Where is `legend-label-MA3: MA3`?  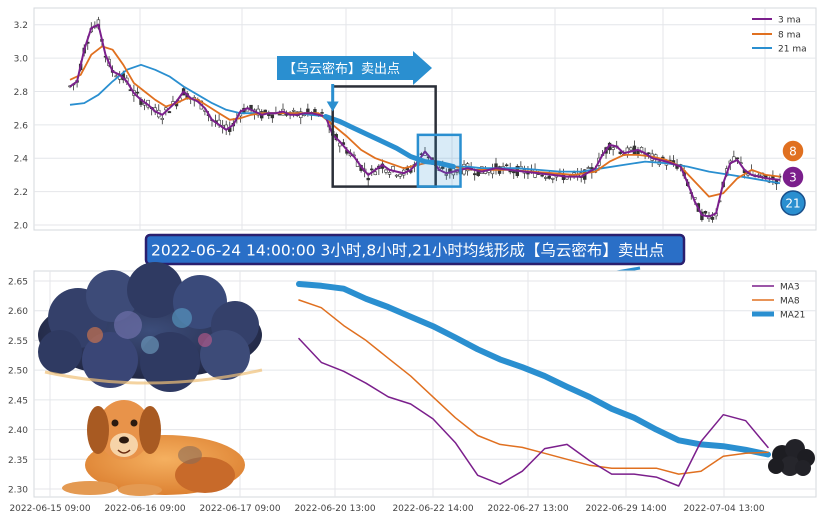
legend-label-MA3: MA3 is located at coordinates (790, 288).